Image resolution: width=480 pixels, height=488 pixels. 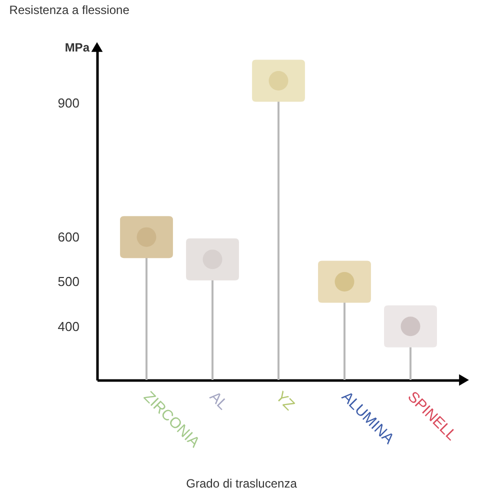 What do you see at coordinates (77, 47) in the screenshot?
I see `y-axis-title: MPa` at bounding box center [77, 47].